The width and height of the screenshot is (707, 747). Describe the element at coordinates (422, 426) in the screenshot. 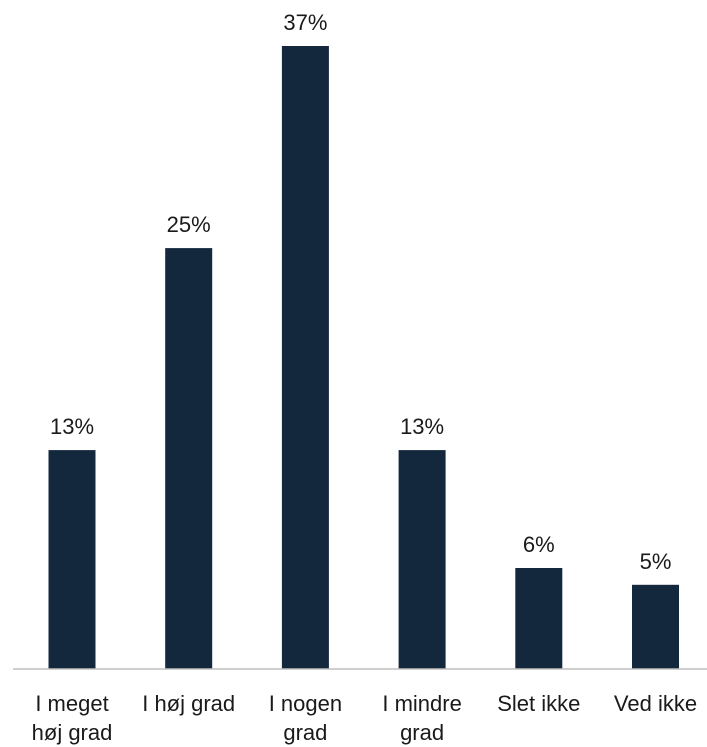

I see `value-label-4: 13%` at that location.